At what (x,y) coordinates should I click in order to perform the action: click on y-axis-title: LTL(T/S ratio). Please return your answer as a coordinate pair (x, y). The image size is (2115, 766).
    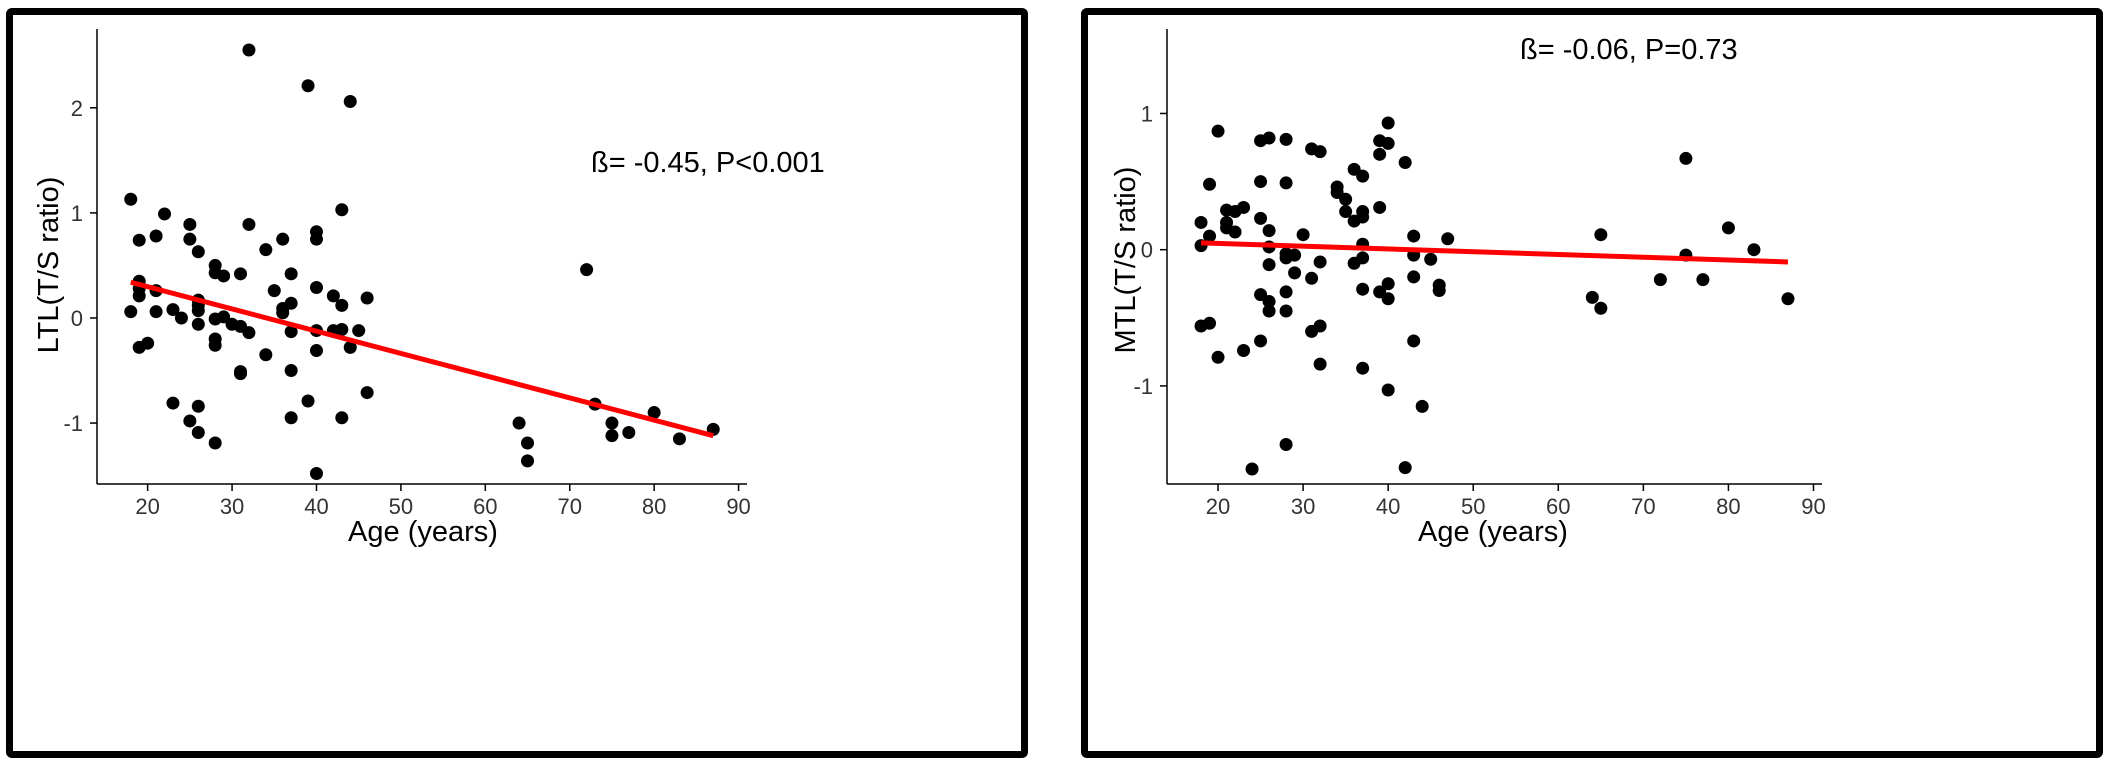
    Looking at the image, I should click on (49, 265).